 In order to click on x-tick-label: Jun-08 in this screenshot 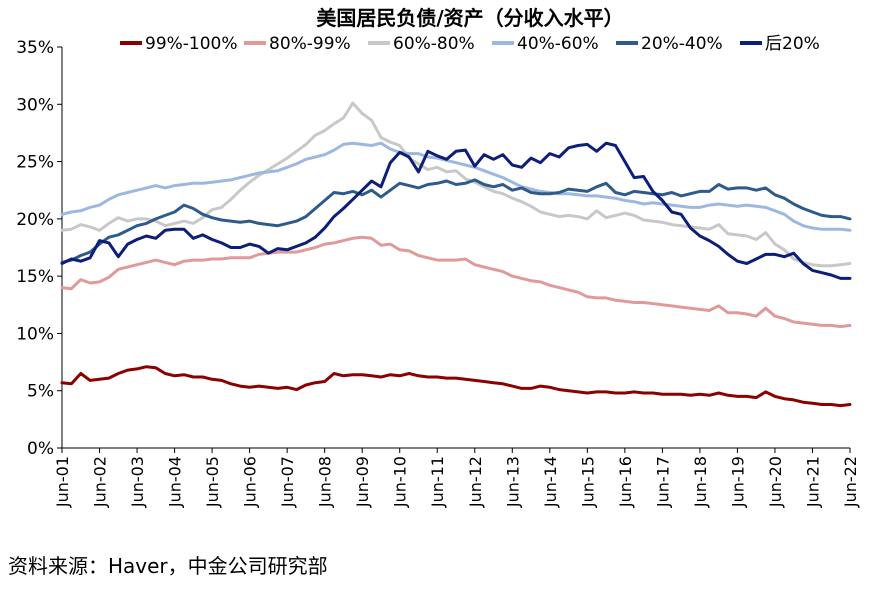, I will do `click(325, 482)`.